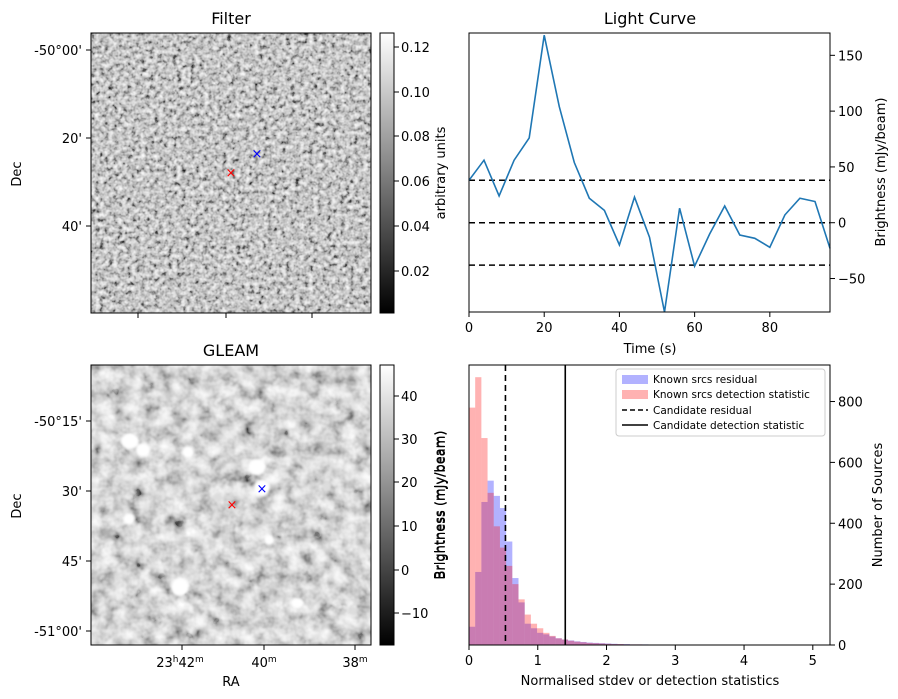  Describe the element at coordinates (729, 426) in the screenshot. I see `legend-label-candidate-detection: Candidate detection statistic` at that location.